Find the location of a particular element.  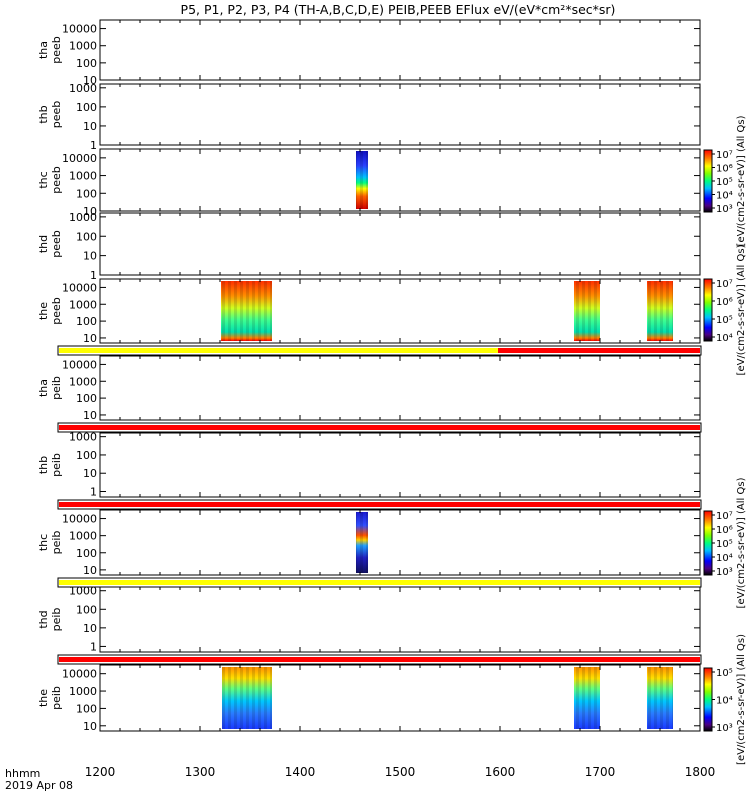

panel-thb-peib: 1 10 100 1000 thb peib is located at coordinates (369, 470).